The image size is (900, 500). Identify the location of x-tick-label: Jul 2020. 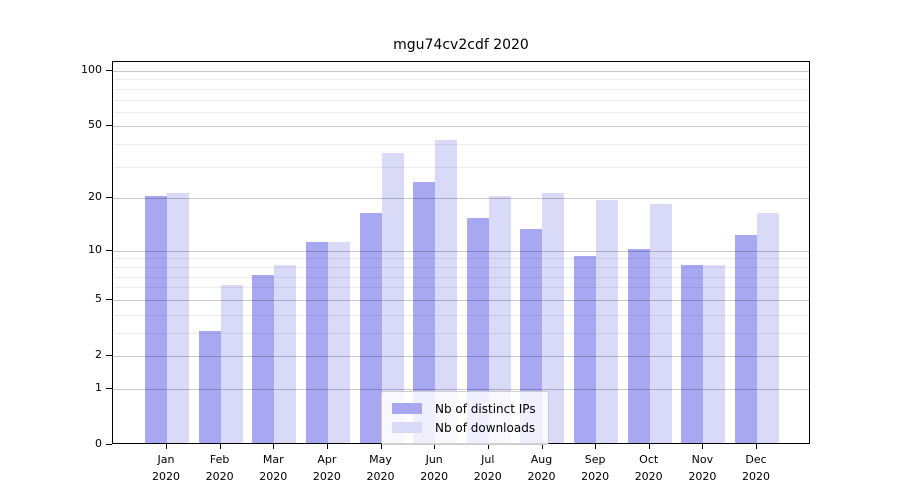
(487, 468).